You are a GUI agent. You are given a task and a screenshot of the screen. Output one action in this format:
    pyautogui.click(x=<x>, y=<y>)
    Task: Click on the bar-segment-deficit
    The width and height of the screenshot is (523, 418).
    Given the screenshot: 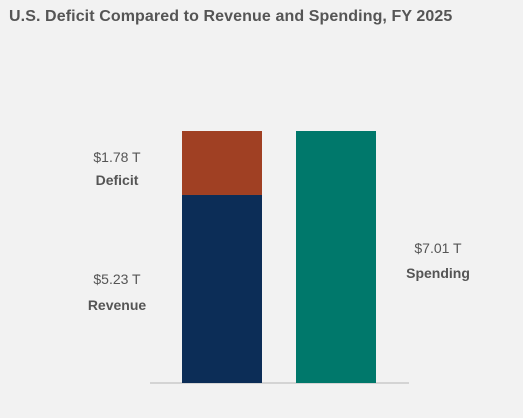 What is the action you would take?
    pyautogui.click(x=222, y=163)
    